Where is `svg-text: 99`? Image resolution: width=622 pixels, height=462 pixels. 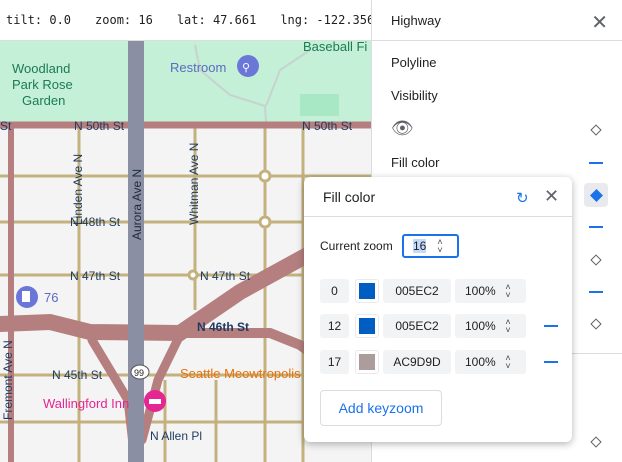 svg-text: 99 is located at coordinates (139, 373).